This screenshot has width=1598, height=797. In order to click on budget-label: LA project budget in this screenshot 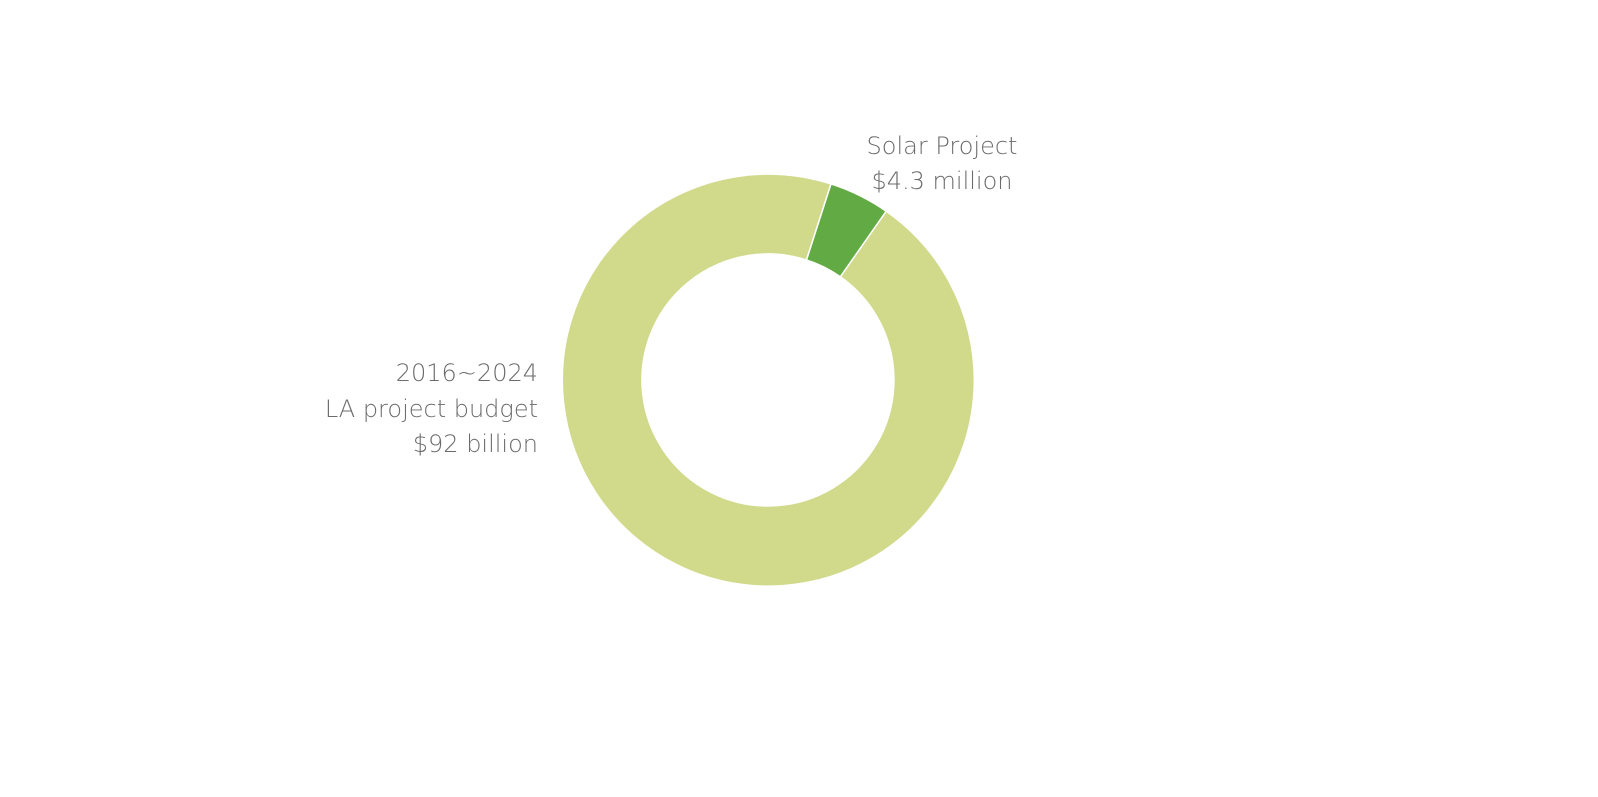, I will do `click(431, 409)`.